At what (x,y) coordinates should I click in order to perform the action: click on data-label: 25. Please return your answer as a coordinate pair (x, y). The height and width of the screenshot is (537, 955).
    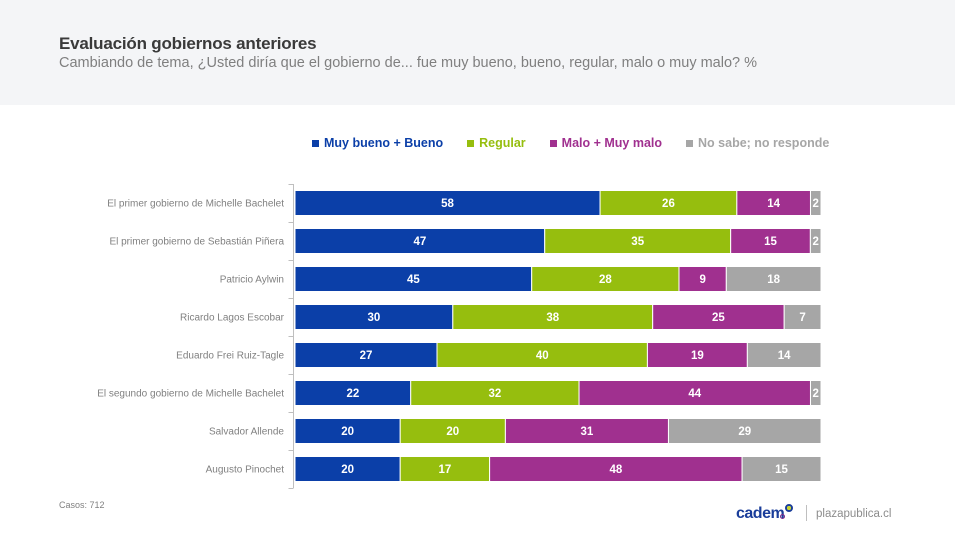
    Looking at the image, I should click on (718, 318).